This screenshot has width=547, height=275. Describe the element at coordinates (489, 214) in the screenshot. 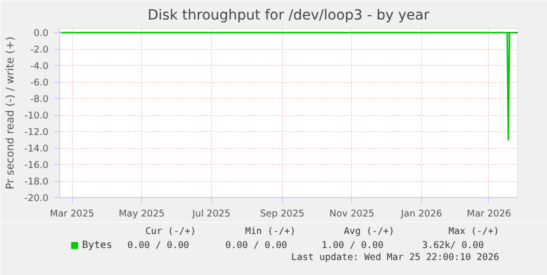

I see `x-tick-label: Mar 2026` at that location.